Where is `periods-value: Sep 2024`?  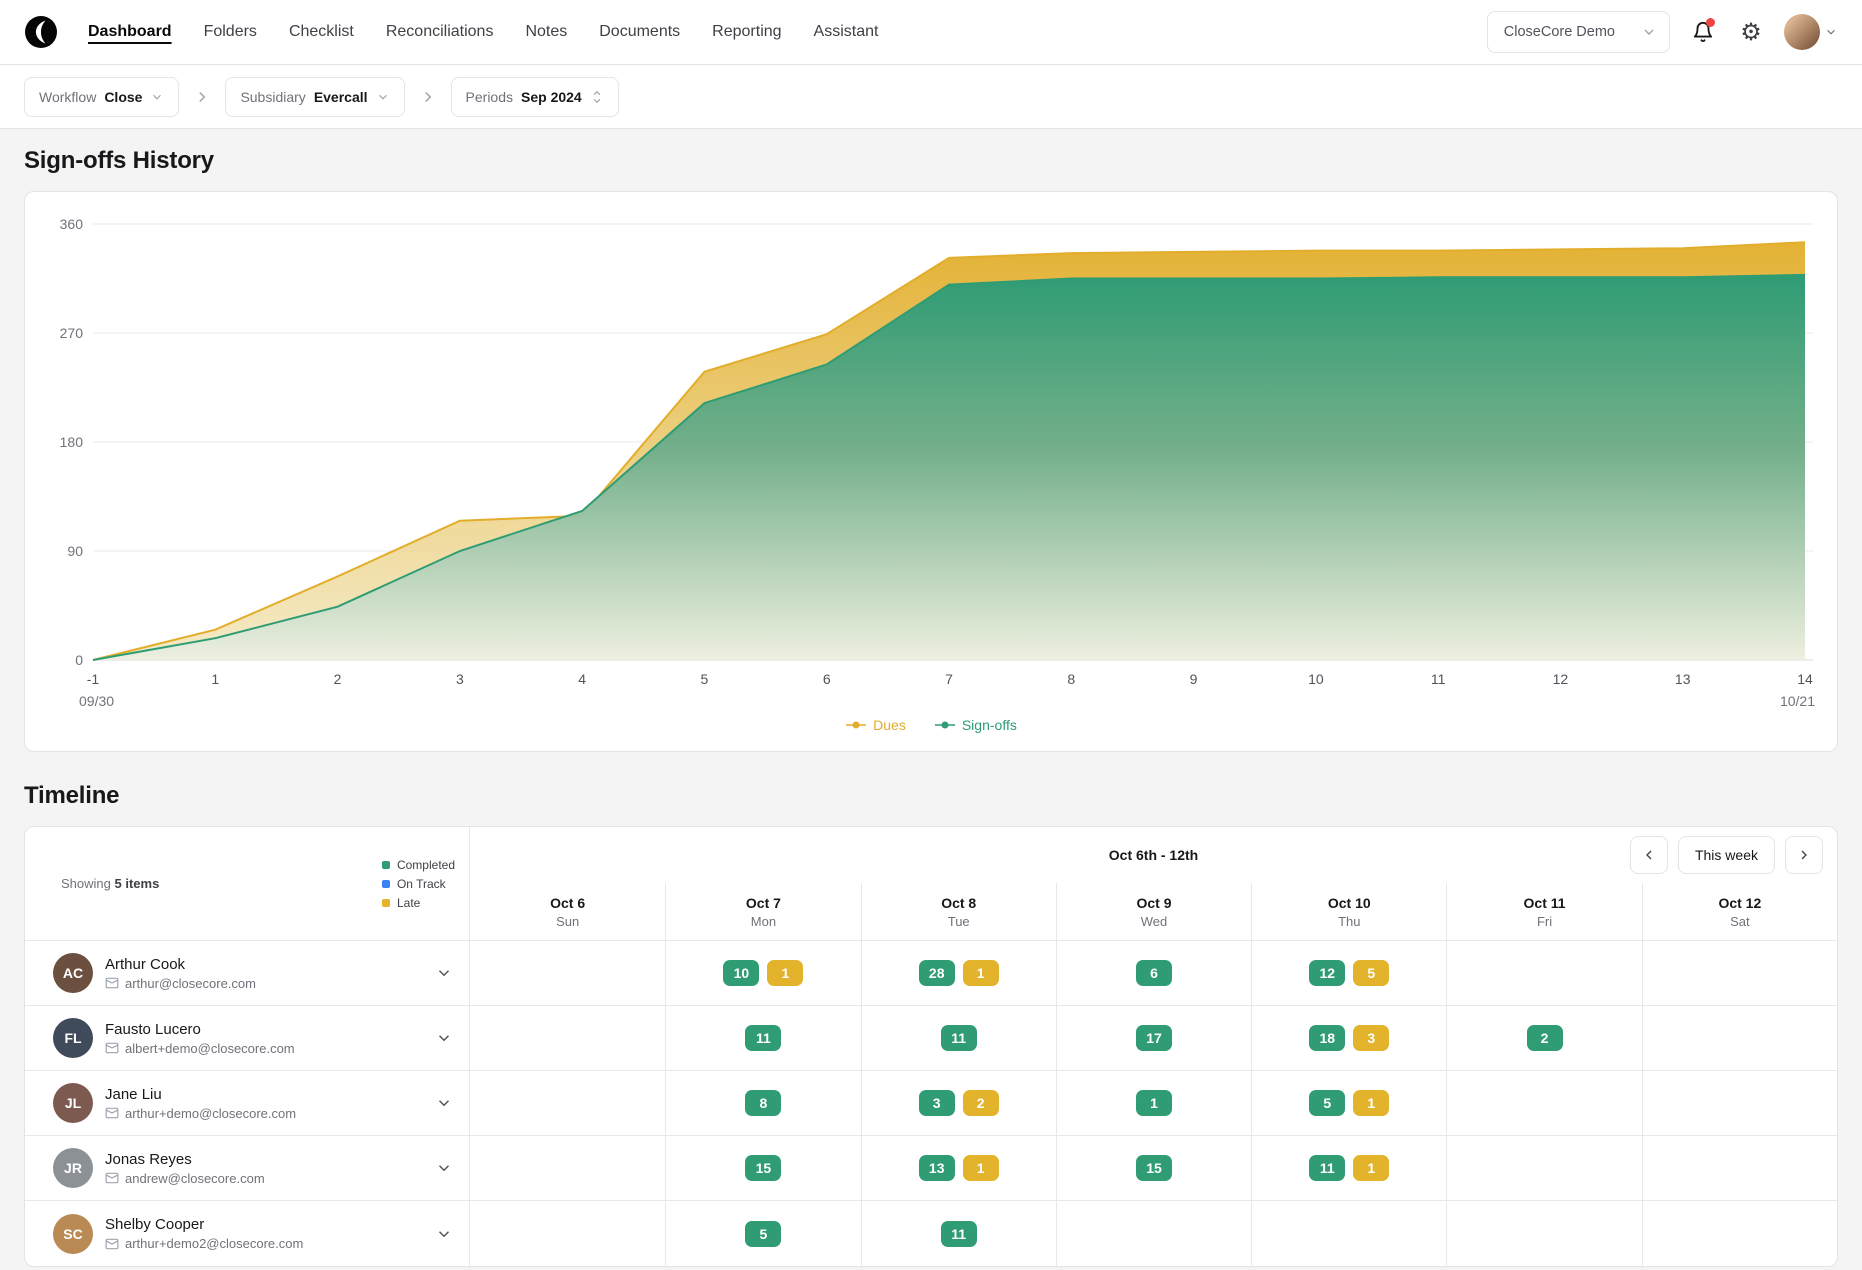
periods-value: Sep 2024 is located at coordinates (551, 96).